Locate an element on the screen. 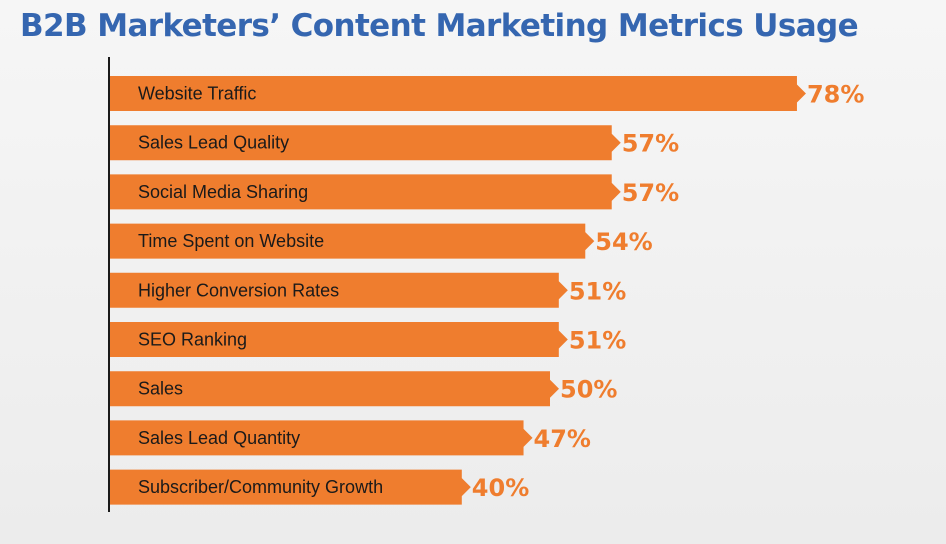 The image size is (946, 544). bar-category-label: Website Traffic is located at coordinates (197, 94).